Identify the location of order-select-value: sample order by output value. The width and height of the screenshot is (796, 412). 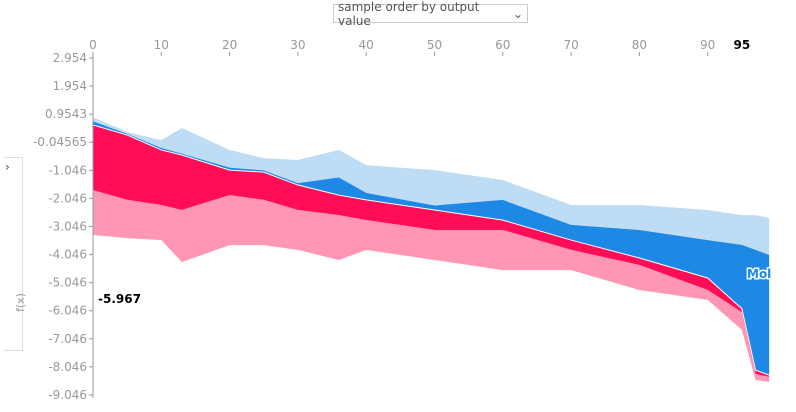
(409, 14).